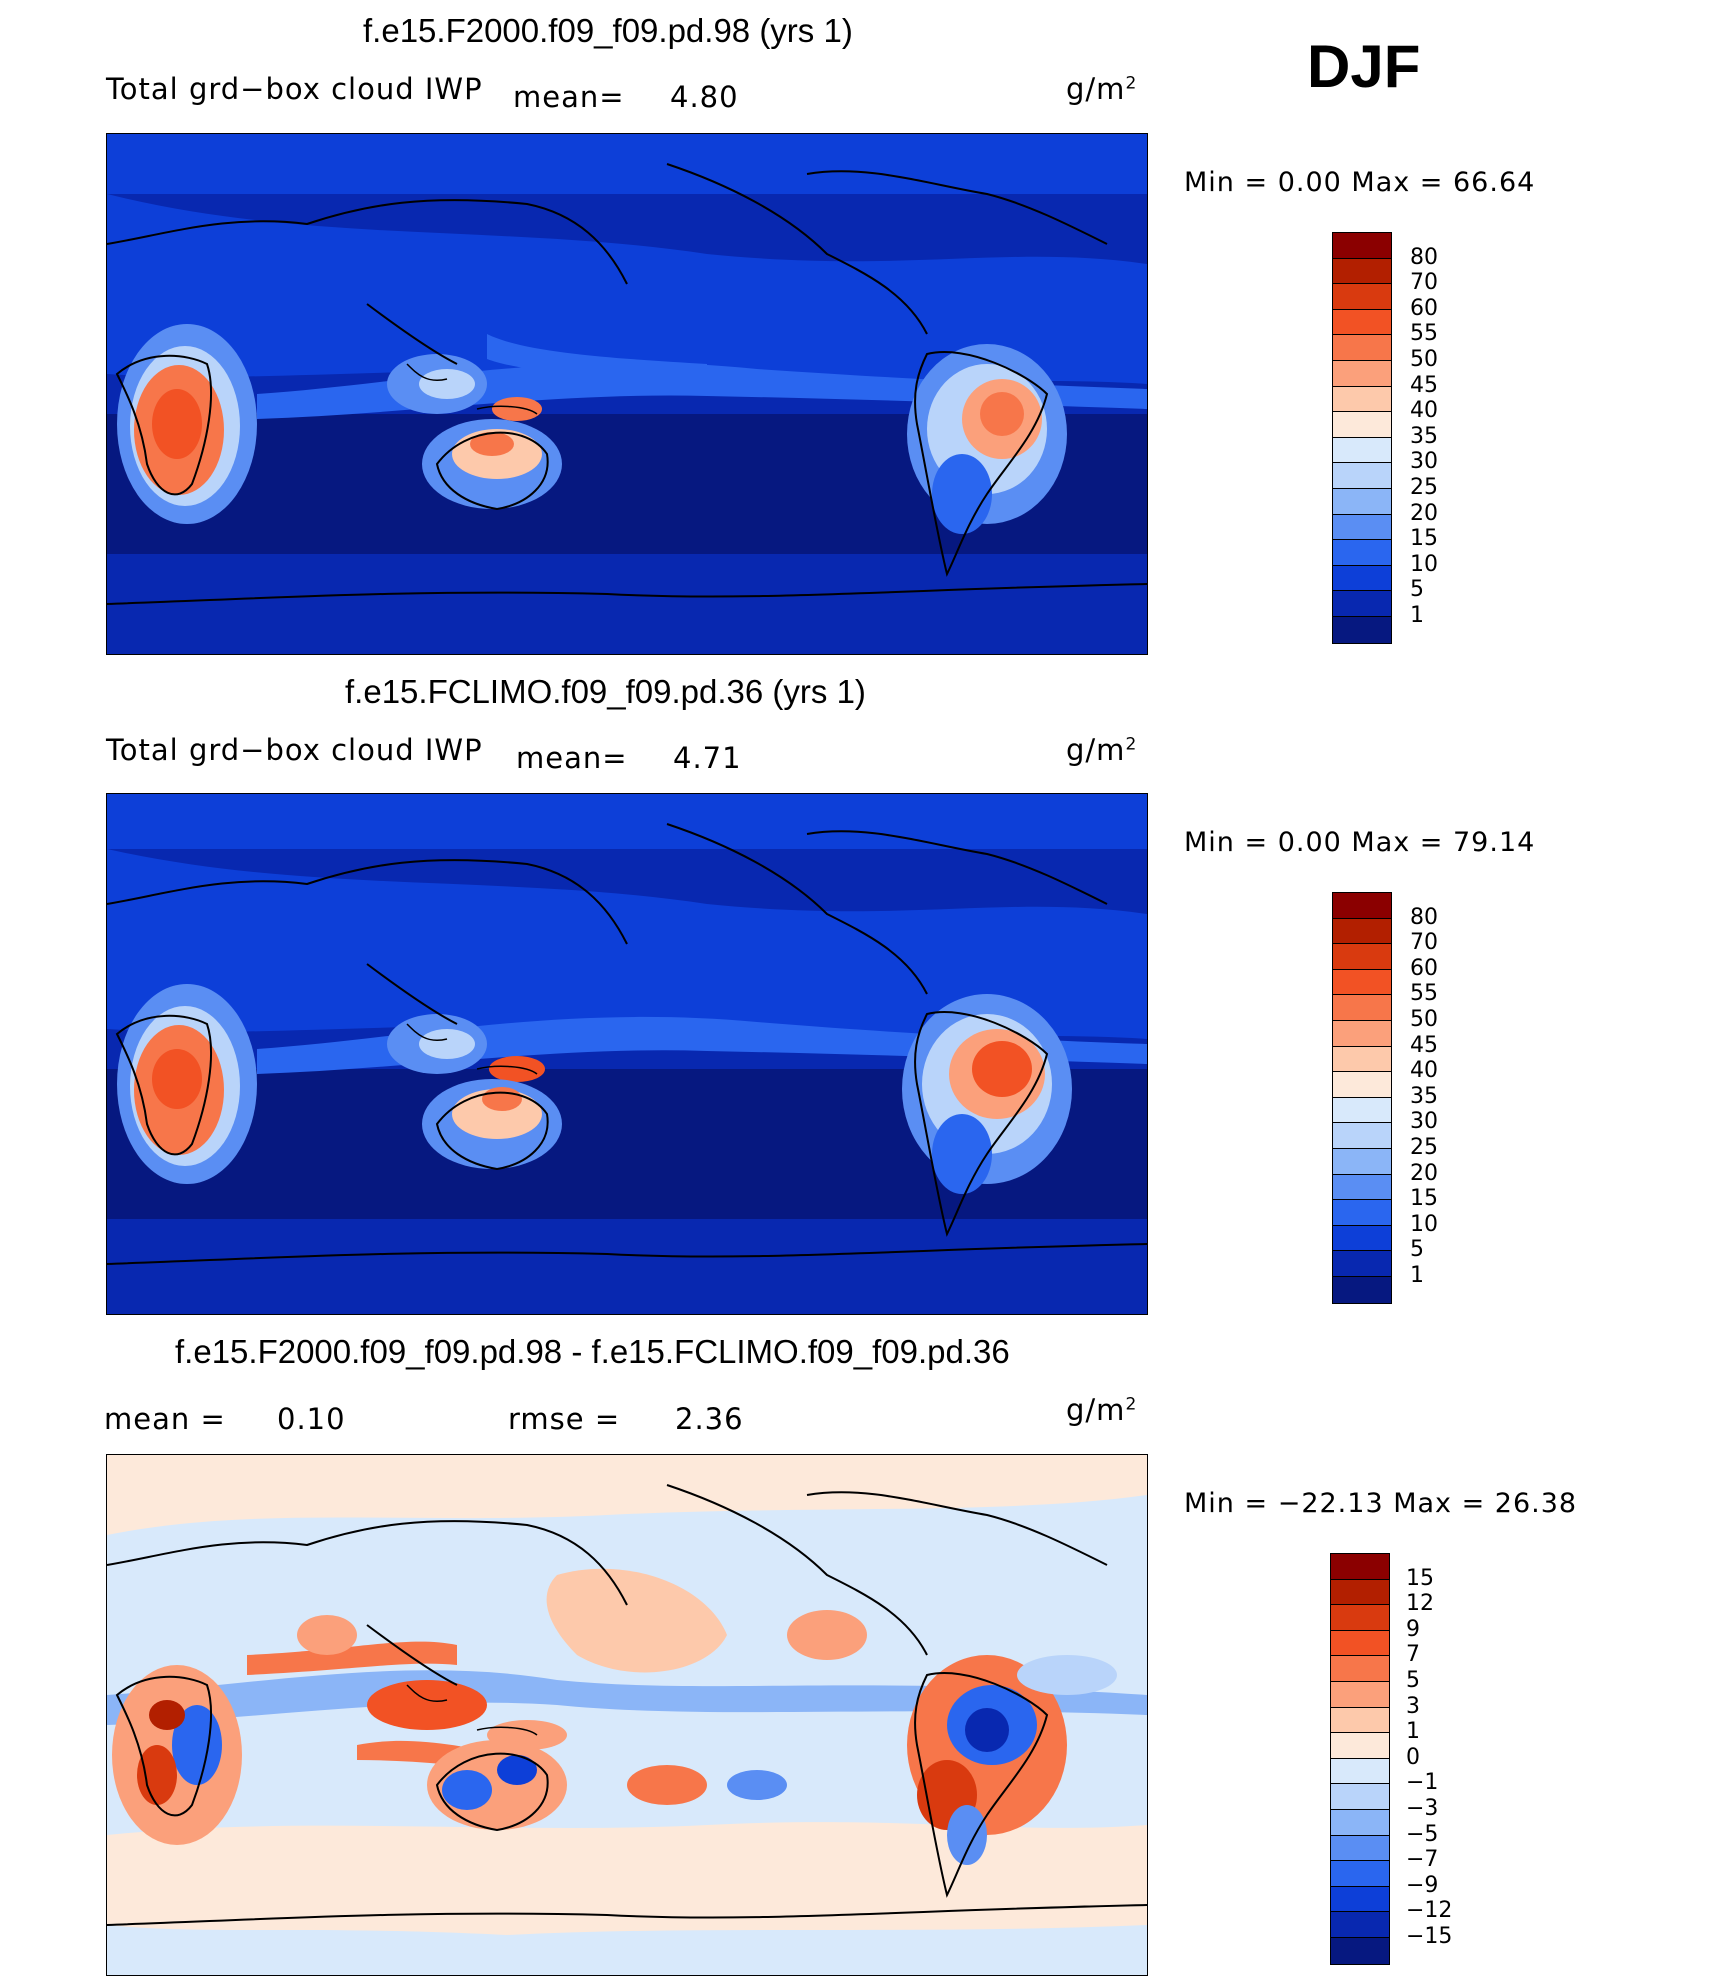  I want to click on panel-1-mean-label: mean=, so click(569, 97).